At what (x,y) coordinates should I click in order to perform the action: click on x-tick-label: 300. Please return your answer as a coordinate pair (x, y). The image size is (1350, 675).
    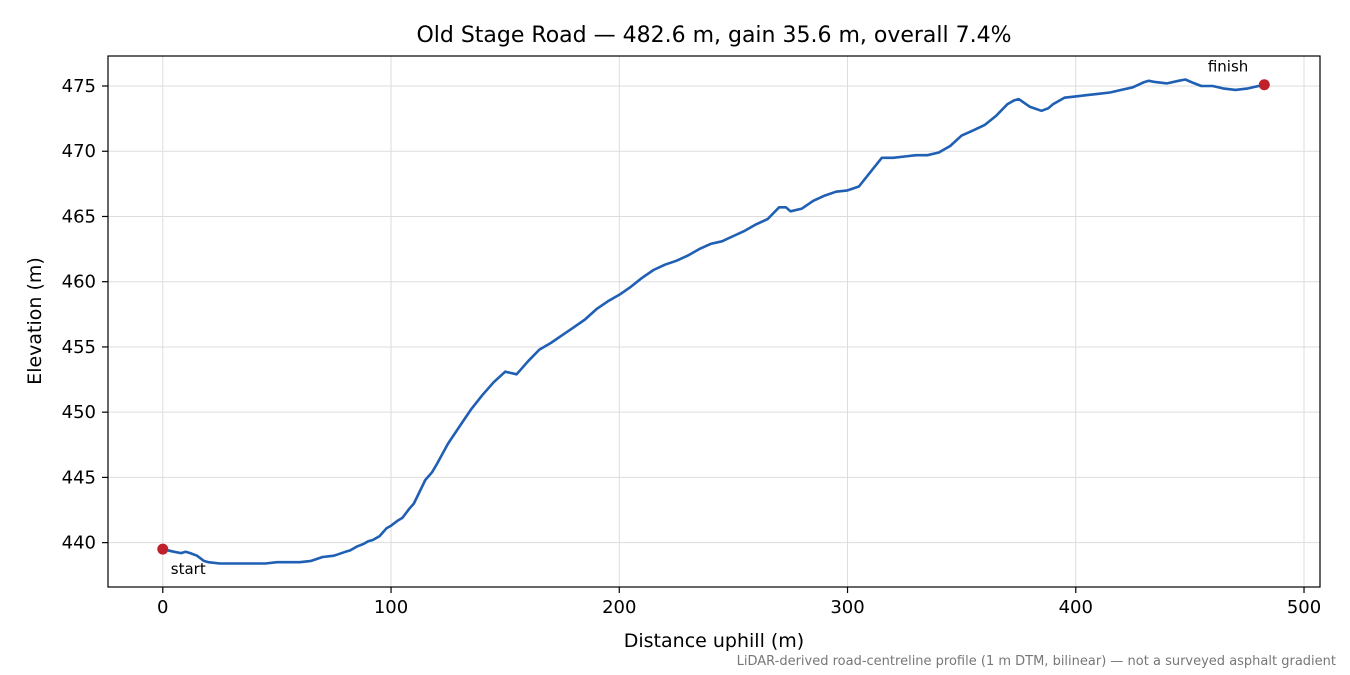
    Looking at the image, I should click on (847, 607).